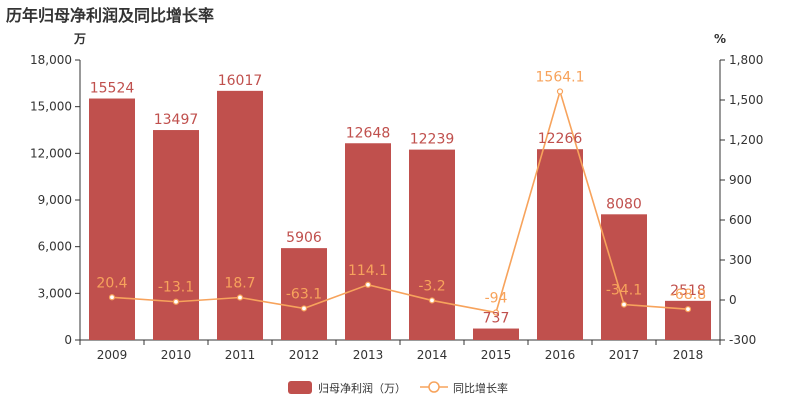 This screenshot has width=800, height=400. I want to click on x-tick-label: 2010, so click(176, 355).